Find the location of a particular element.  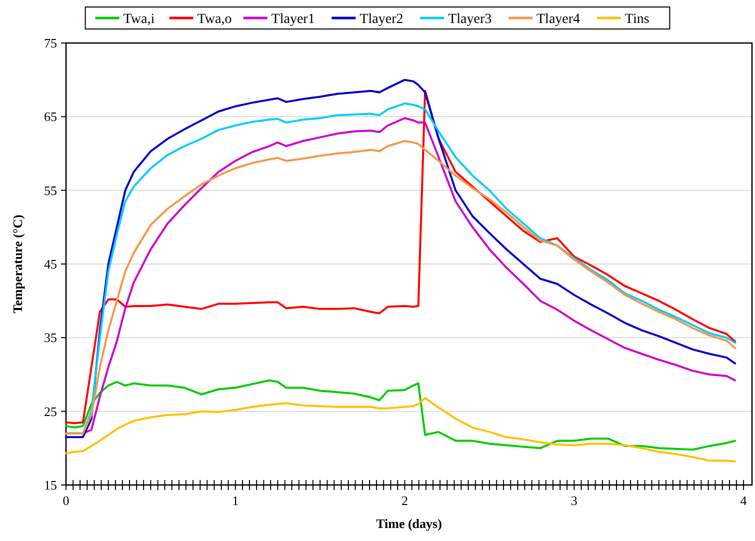

x-axis-title: Time (days) is located at coordinates (409, 523).